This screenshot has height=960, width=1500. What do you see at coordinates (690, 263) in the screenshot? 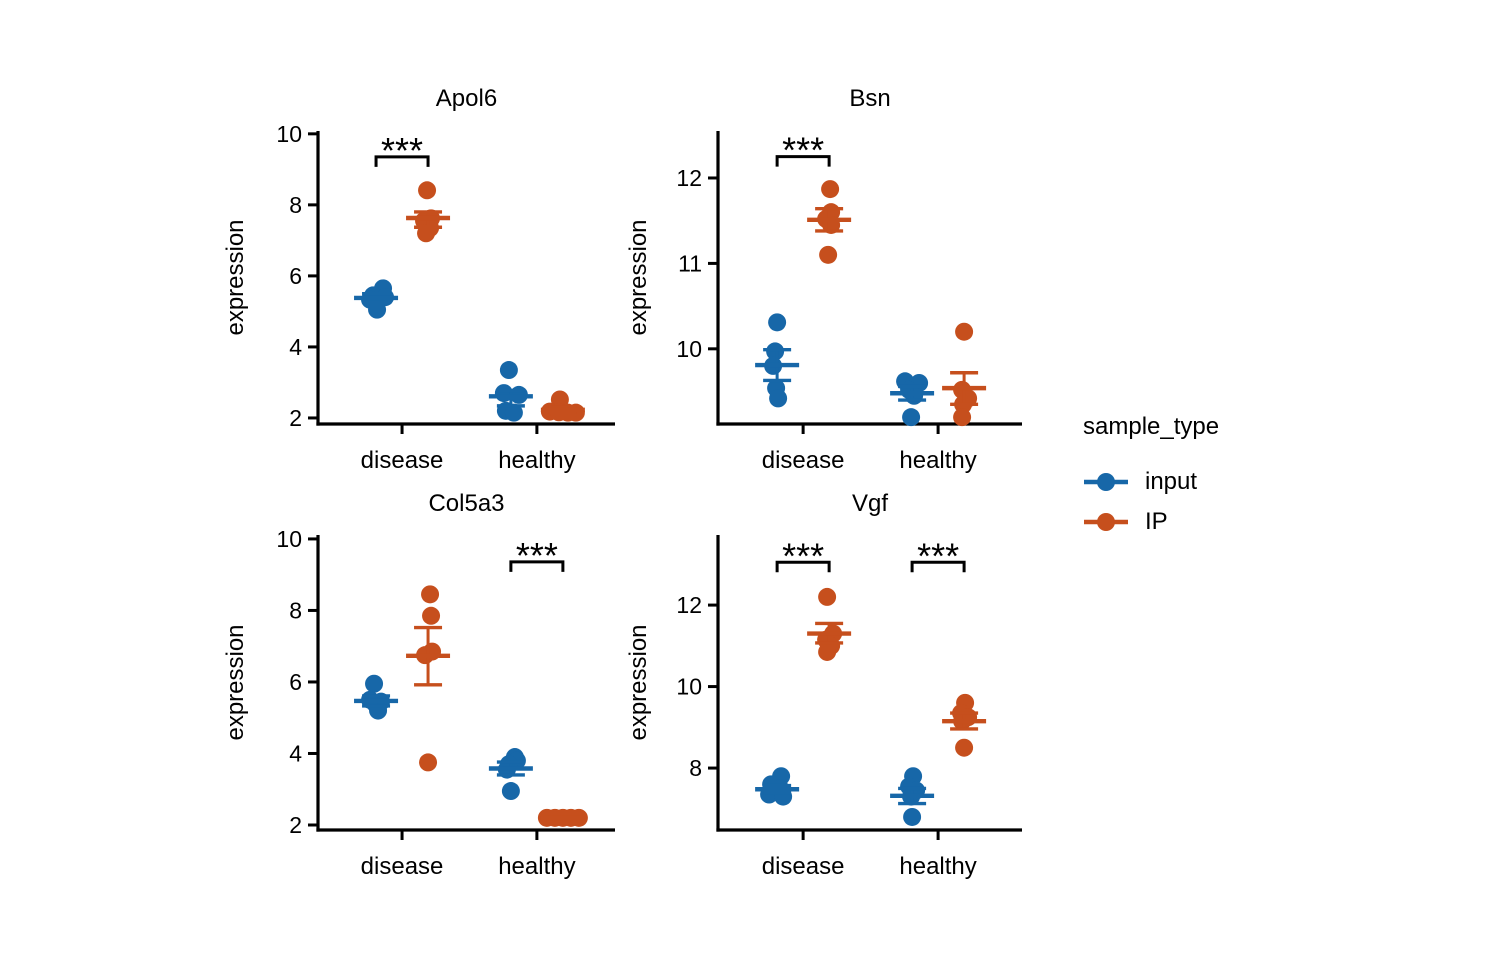
I see `y-tick-label: 11` at bounding box center [690, 263].